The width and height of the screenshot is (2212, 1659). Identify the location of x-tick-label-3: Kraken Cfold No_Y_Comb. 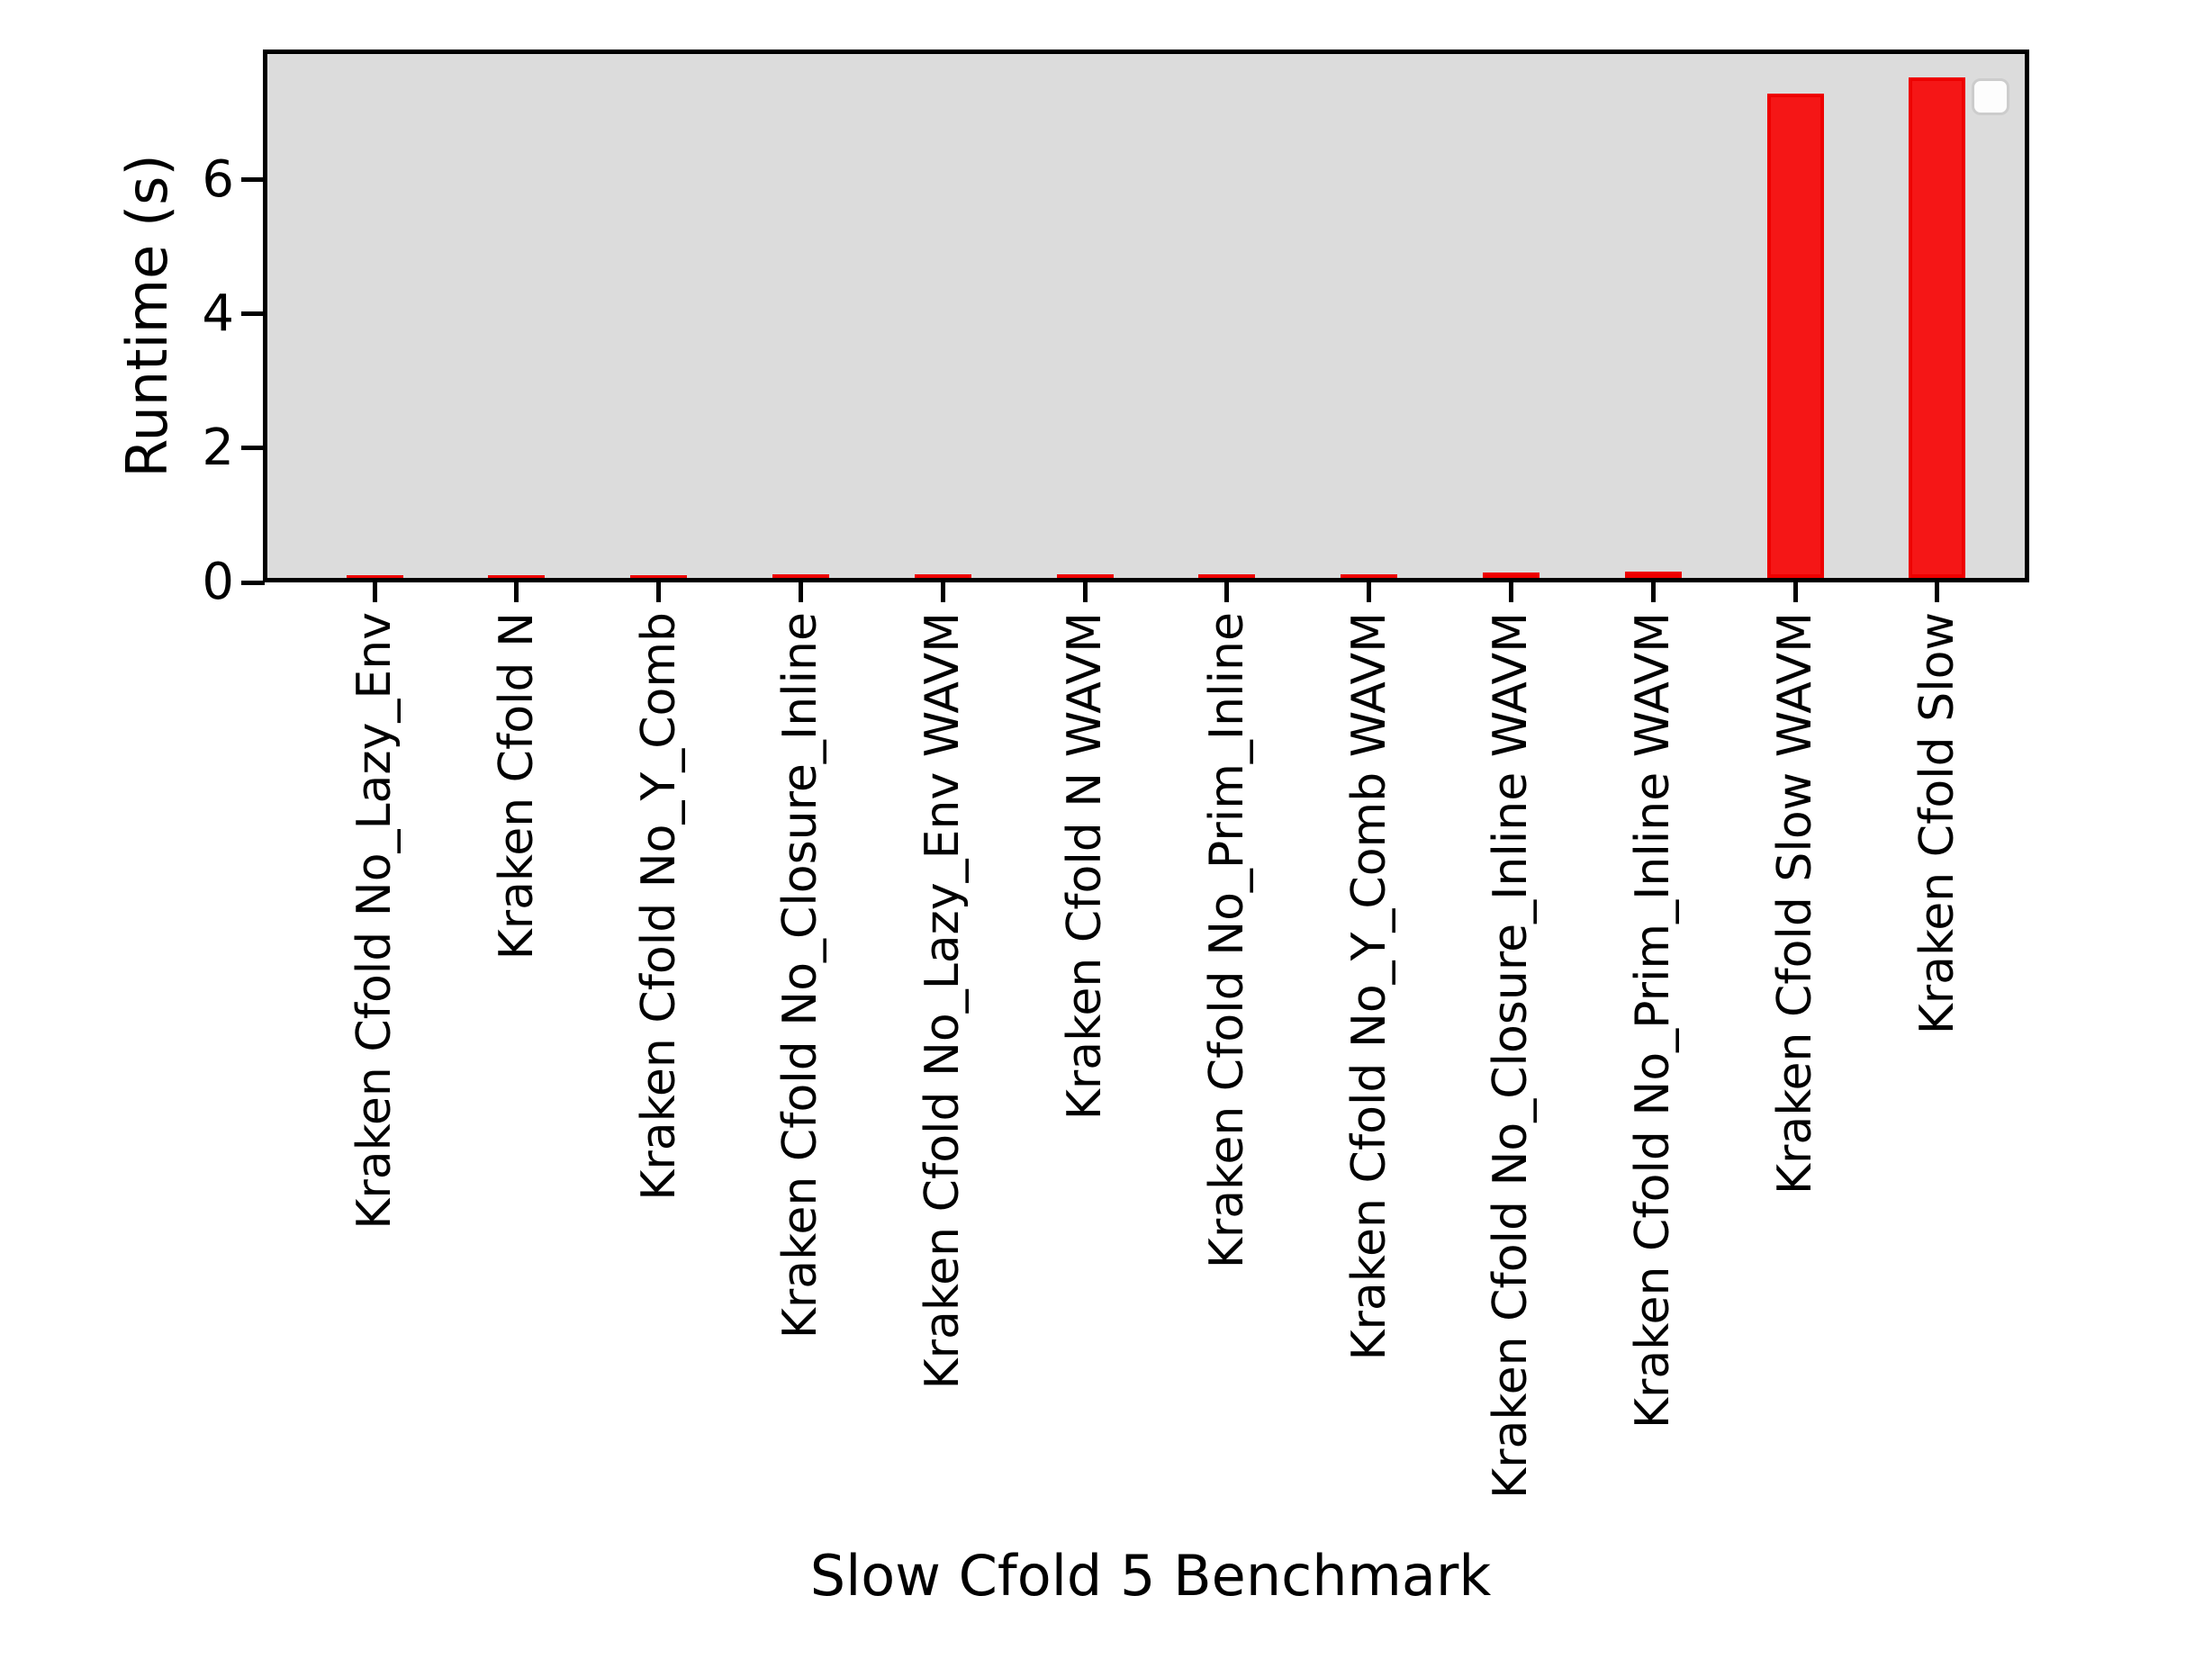
(658, 906).